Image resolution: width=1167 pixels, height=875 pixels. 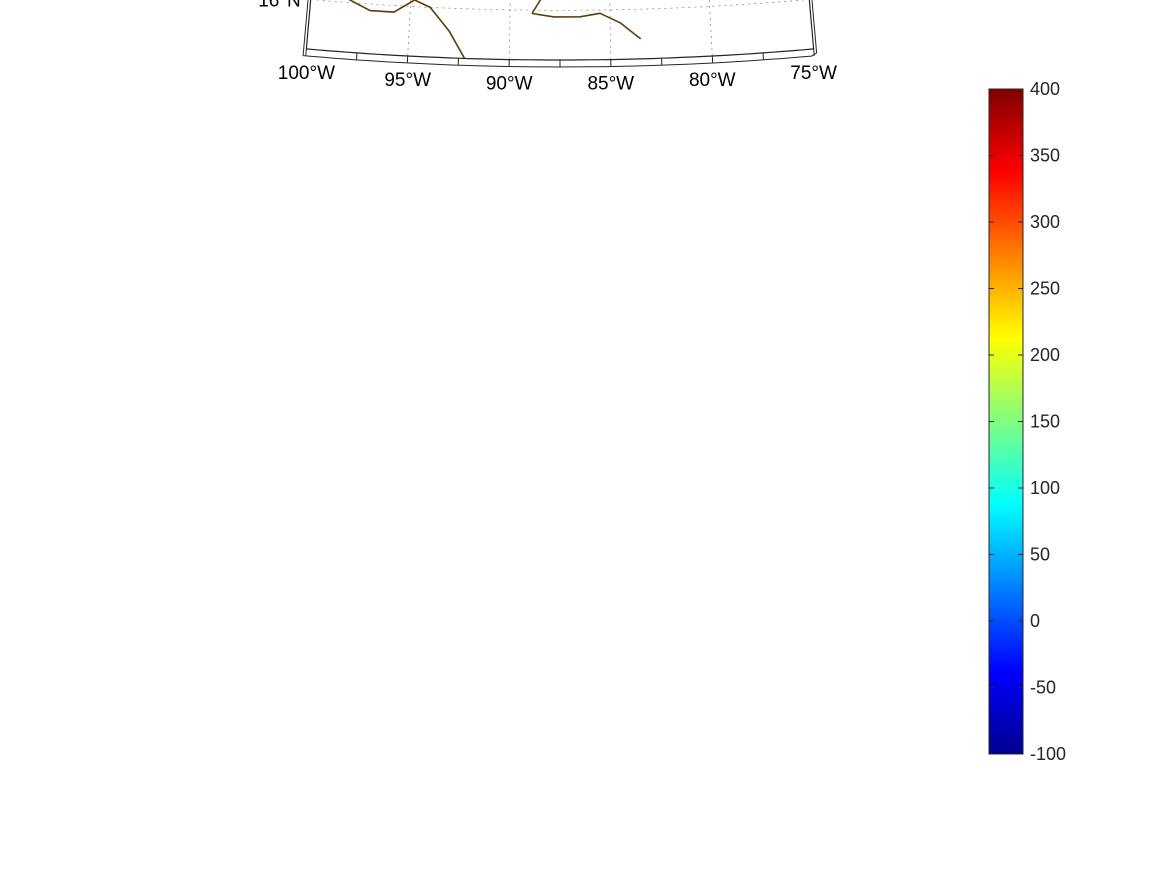 I want to click on map-frame, so click(x=560, y=34).